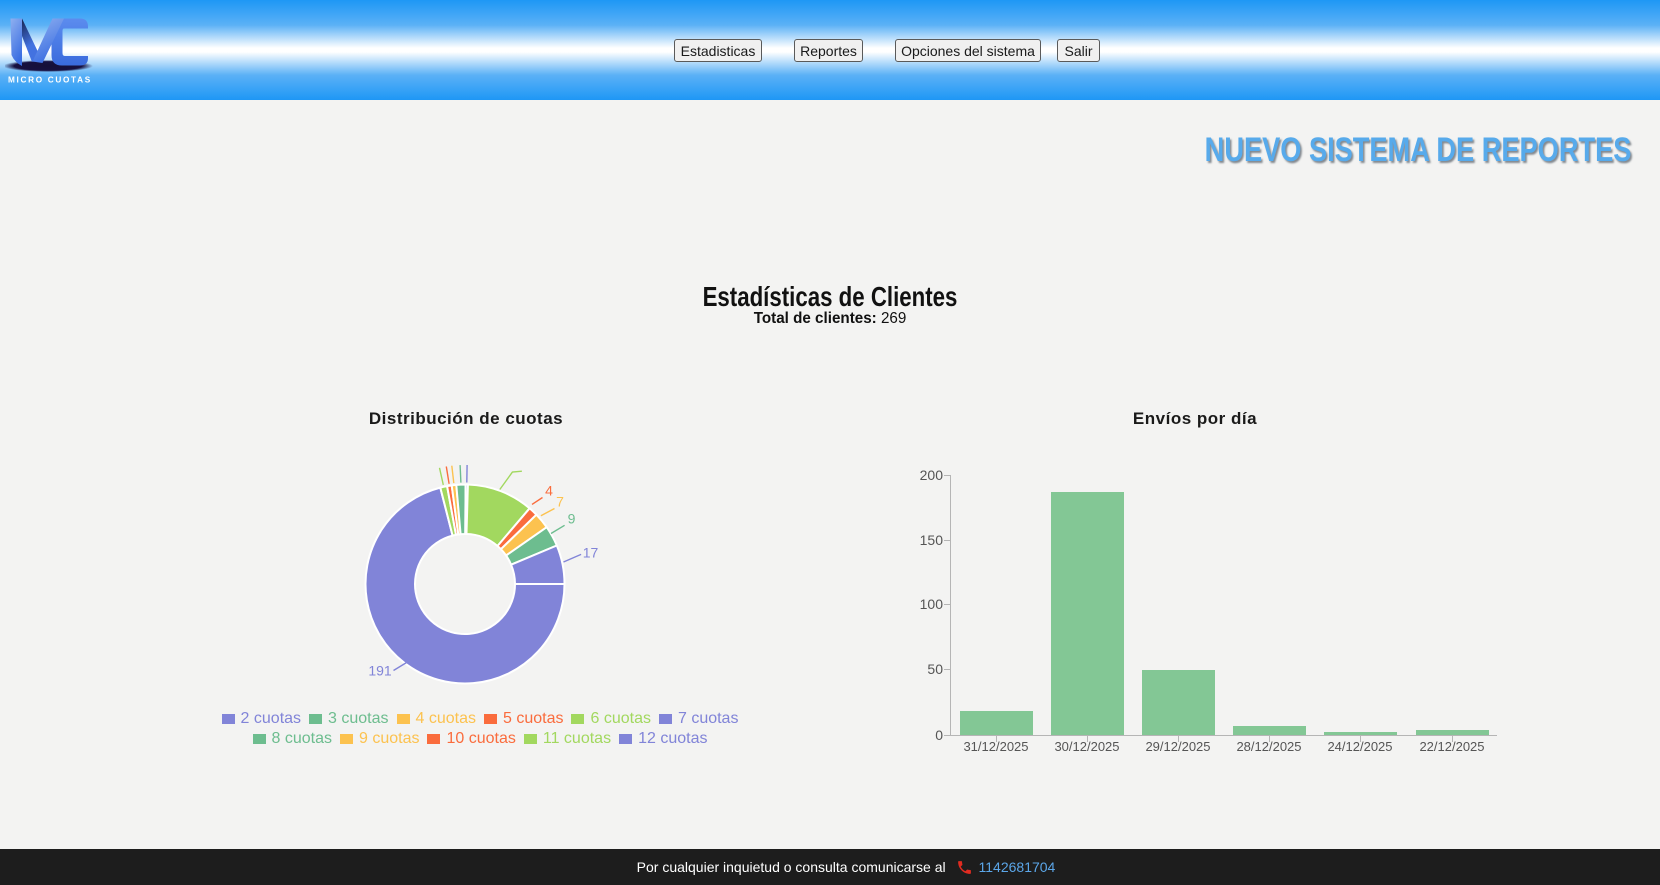 The width and height of the screenshot is (1660, 885). What do you see at coordinates (549, 491) in the screenshot?
I see `svg-text: 4` at bounding box center [549, 491].